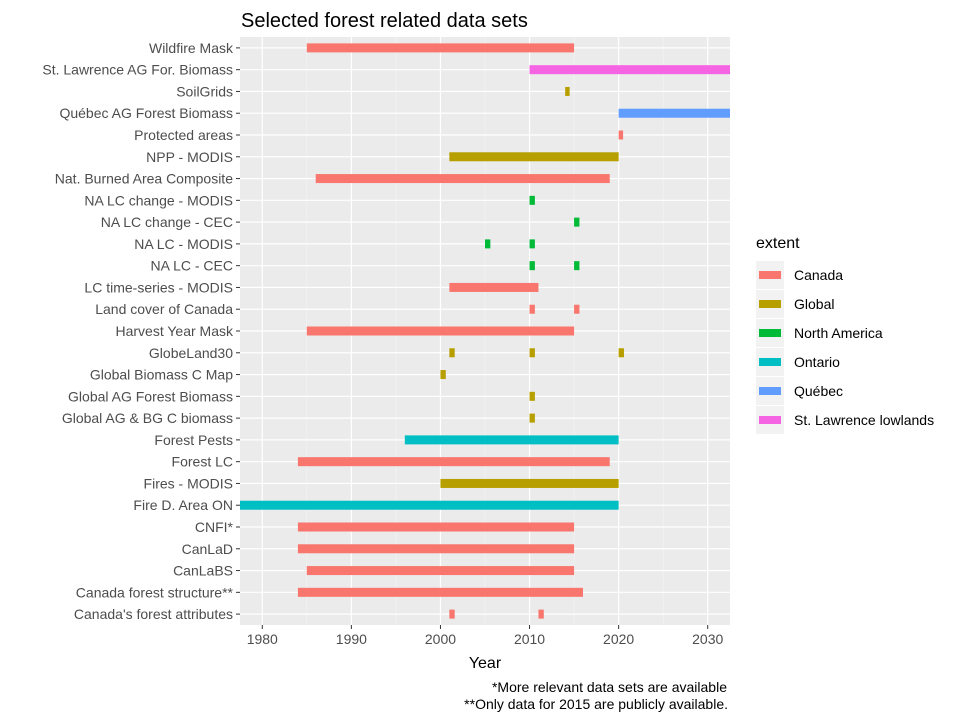 This screenshot has height=720, width=960. Describe the element at coordinates (838, 333) in the screenshot. I see `legend-label: North America` at that location.